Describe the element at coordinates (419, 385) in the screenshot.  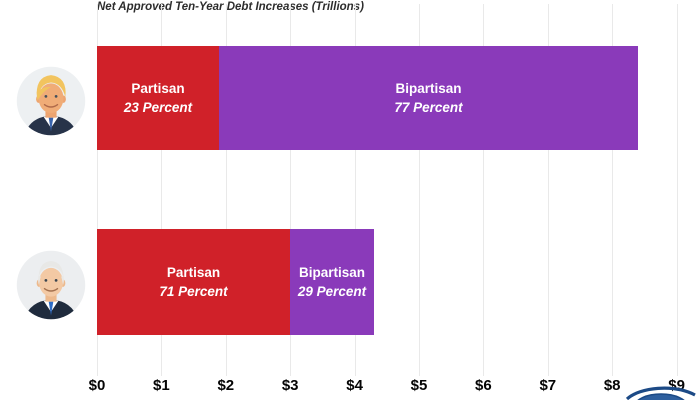
I see `x-axis-tick-label: $5` at that location.